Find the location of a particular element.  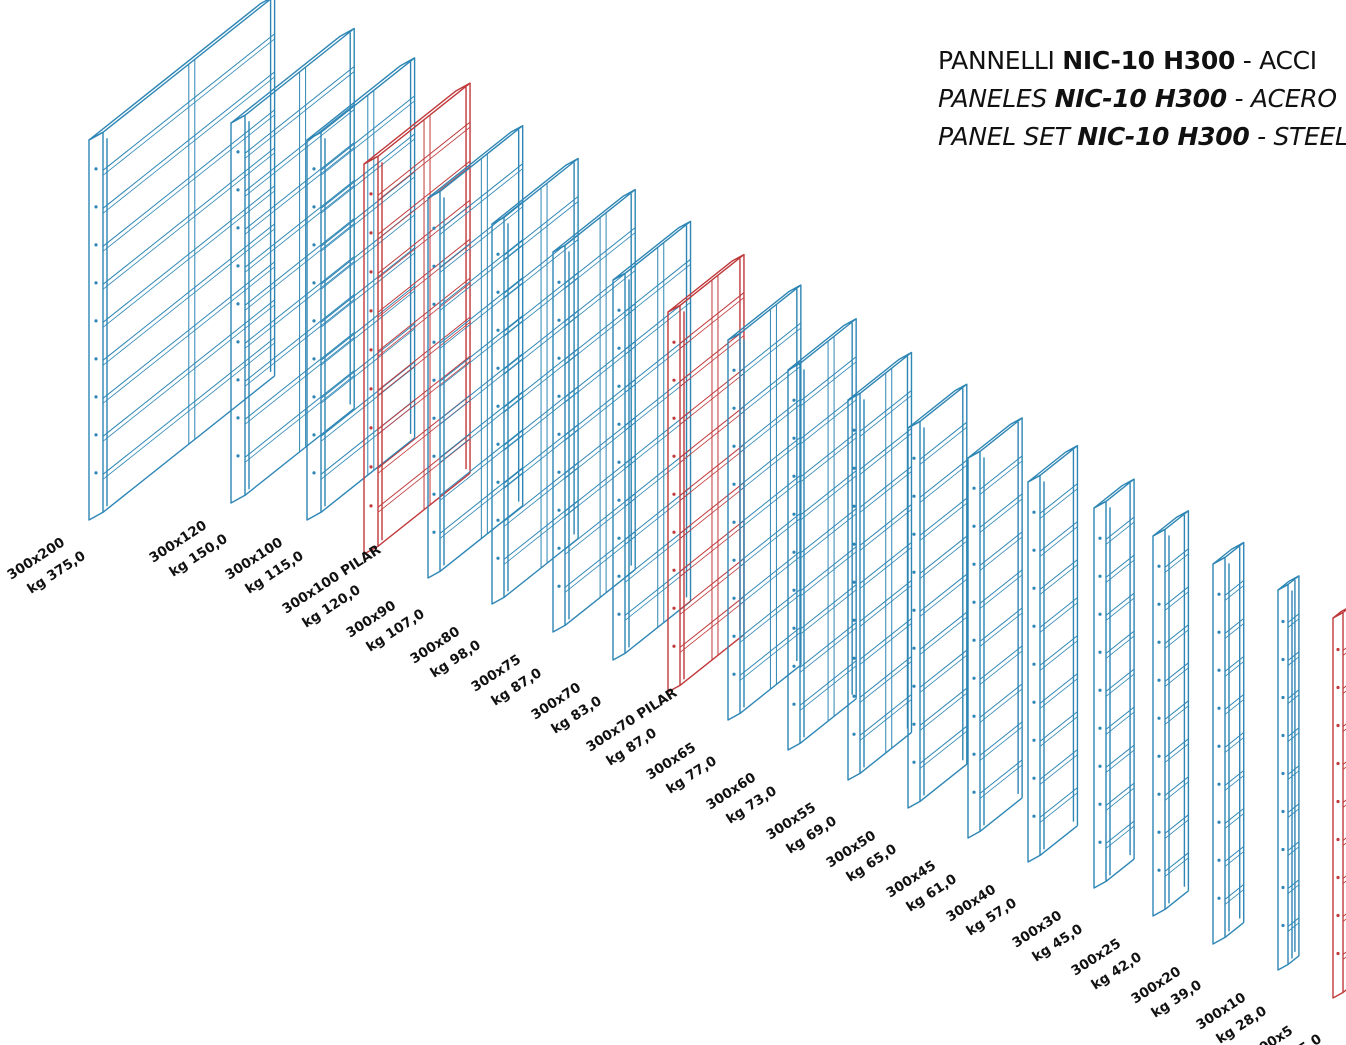

title-es-suffix: - ACERO is located at coordinates (1281, 98).